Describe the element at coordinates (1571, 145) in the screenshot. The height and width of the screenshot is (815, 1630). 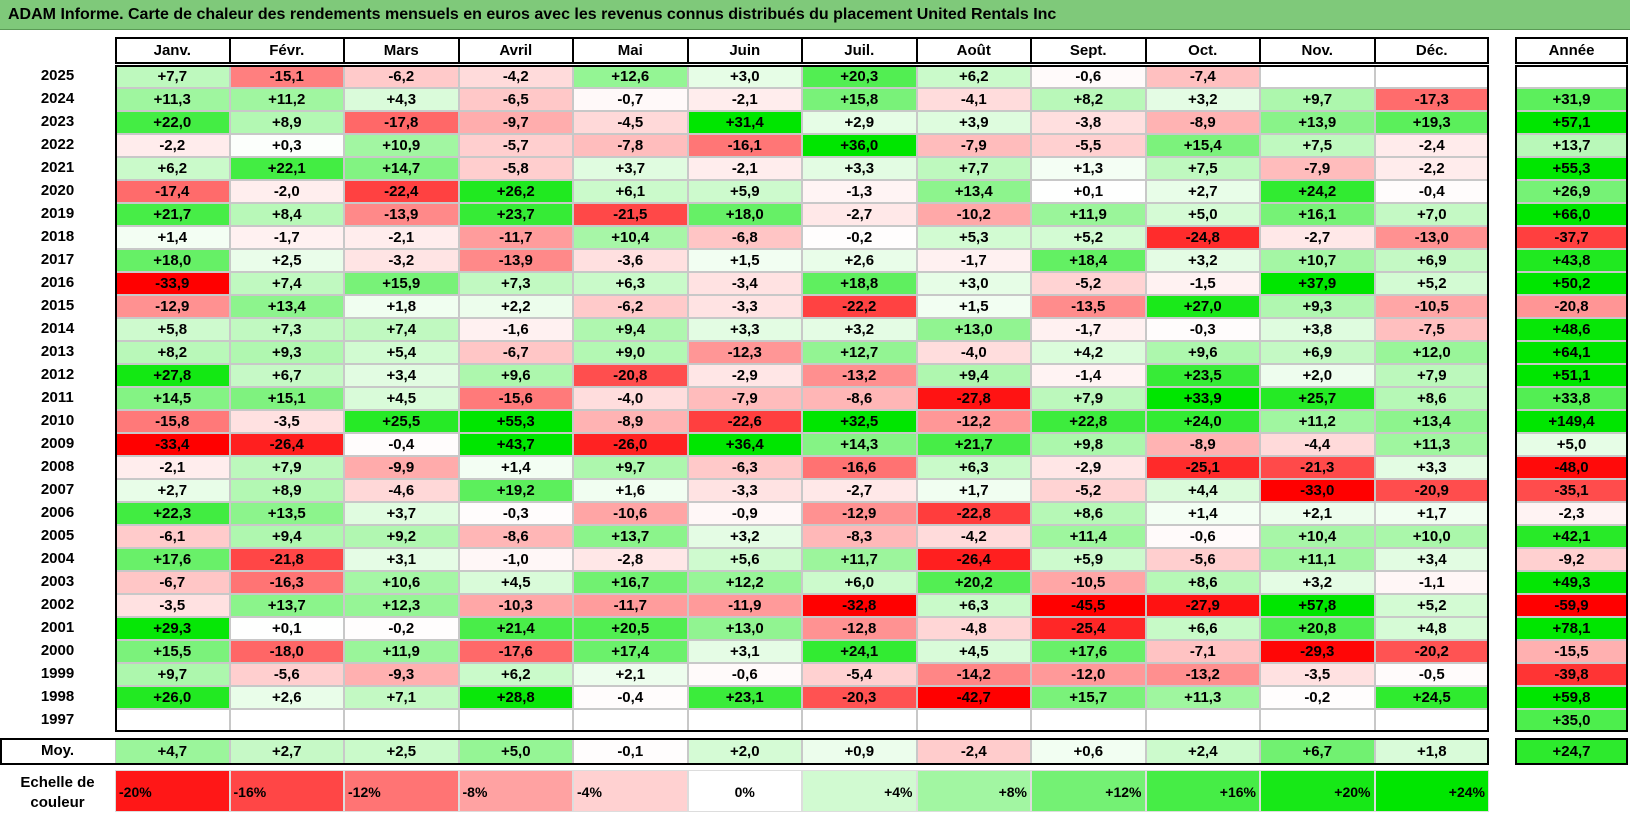
I see `annual-cell: +13,7` at that location.